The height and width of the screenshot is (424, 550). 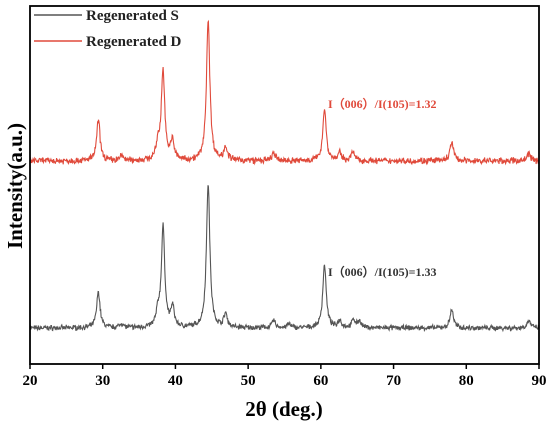 What do you see at coordinates (466, 381) in the screenshot?
I see `x-tick-label-80: 80` at bounding box center [466, 381].